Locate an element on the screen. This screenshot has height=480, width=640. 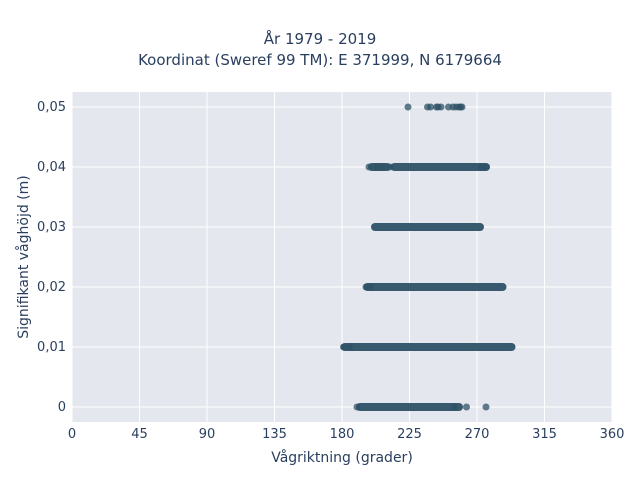
x-tick-label: 315 is located at coordinates (544, 434).